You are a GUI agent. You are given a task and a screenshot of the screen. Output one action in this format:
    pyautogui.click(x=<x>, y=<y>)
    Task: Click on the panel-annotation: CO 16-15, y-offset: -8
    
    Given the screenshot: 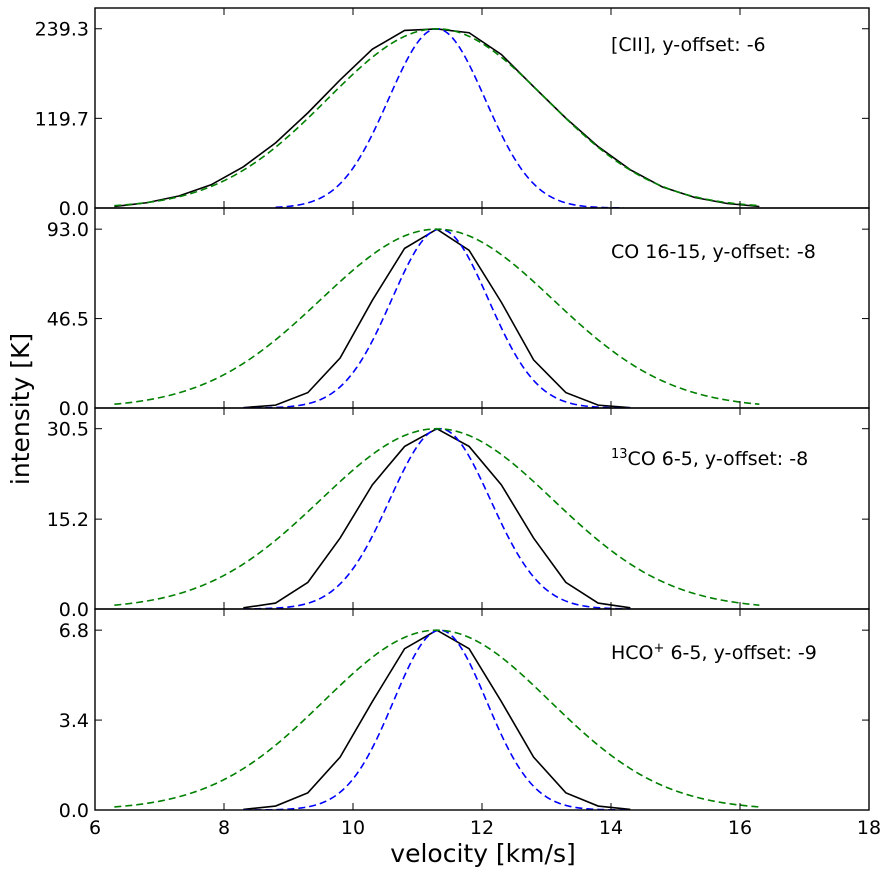 What is the action you would take?
    pyautogui.click(x=713, y=252)
    